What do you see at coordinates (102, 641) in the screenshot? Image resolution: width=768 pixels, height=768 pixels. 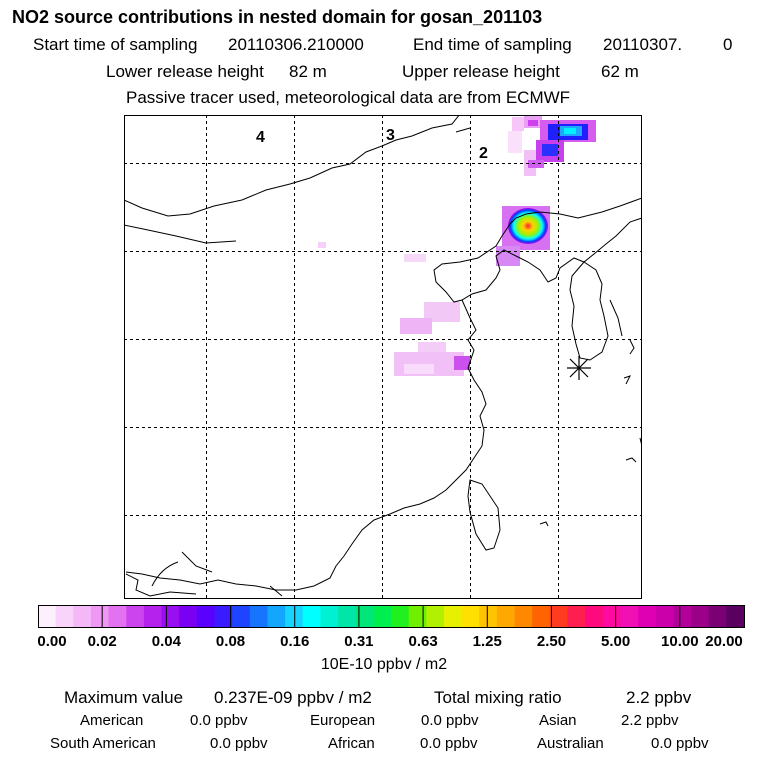 I see `colorbar-tick-label: 0.02` at bounding box center [102, 641].